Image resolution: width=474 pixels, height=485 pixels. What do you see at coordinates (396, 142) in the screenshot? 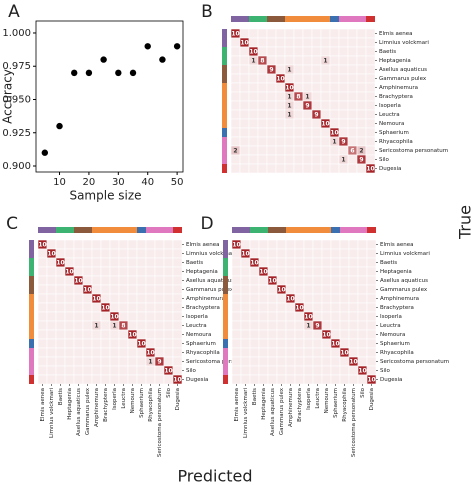
I see `row-label: Rhyacophila` at bounding box center [396, 142].